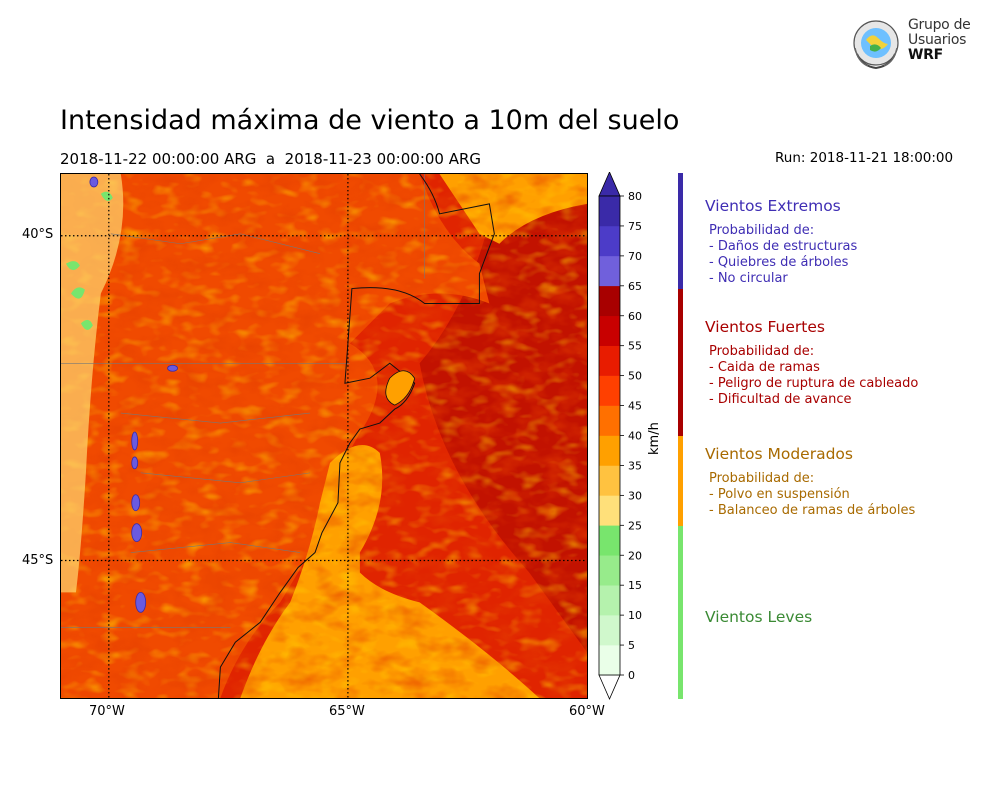  I want to click on logo-line-3: WRF, so click(925, 55).